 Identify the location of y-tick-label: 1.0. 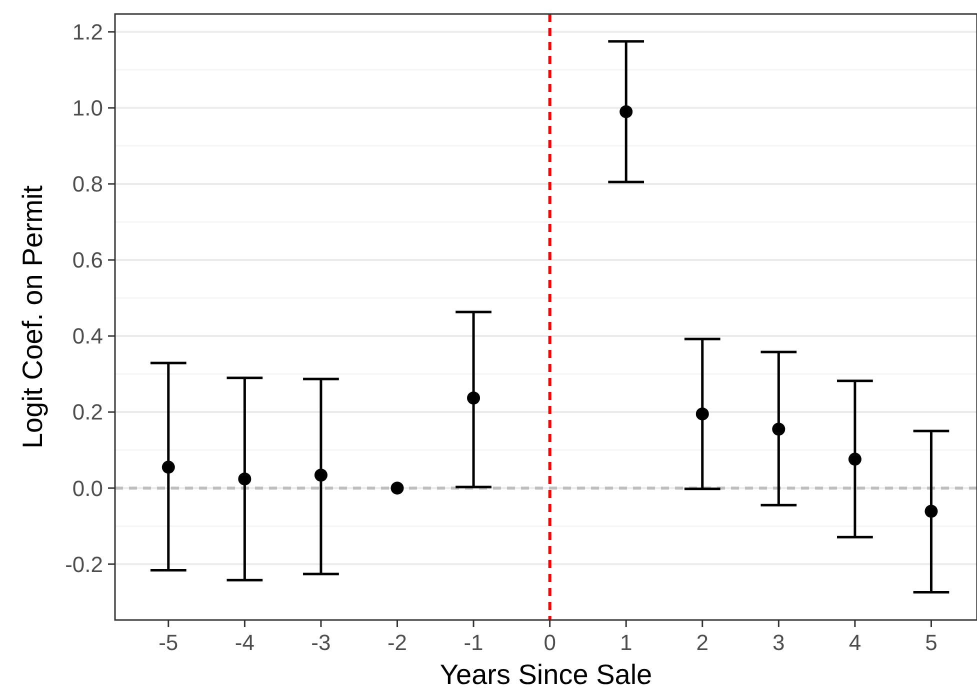
(87, 108).